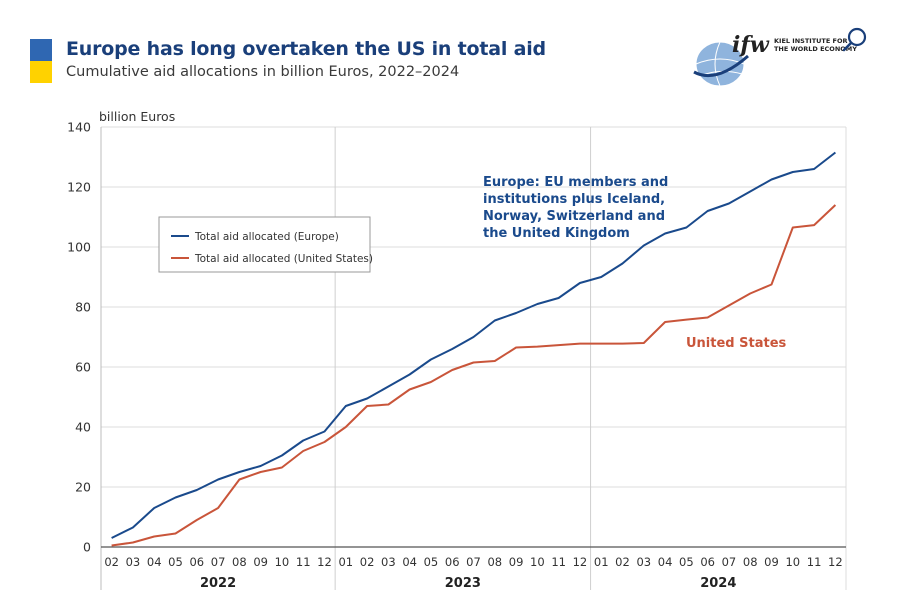 This screenshot has width=903, height=606. I want to click on search-icon, so click(856, 40).